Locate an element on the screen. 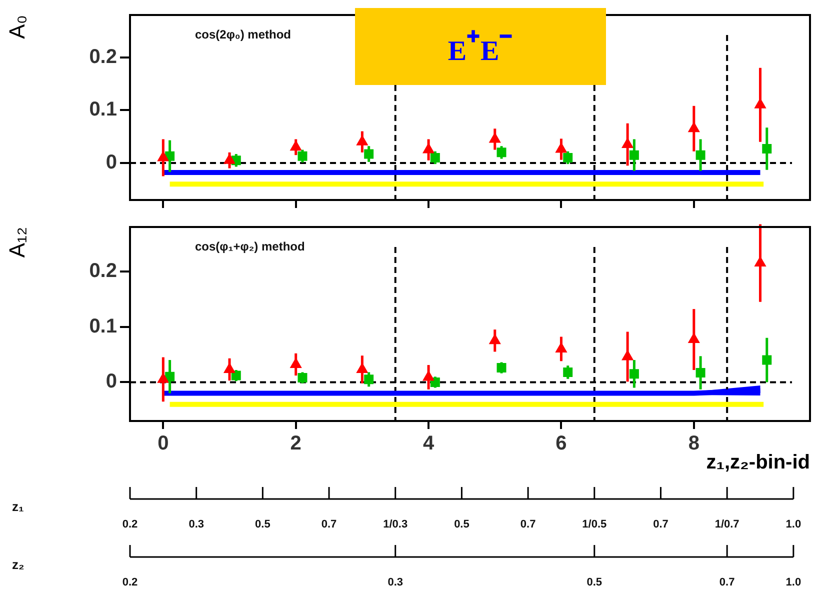 Image resolution: width=819 pixels, height=595 pixels. x-tick-label: 0 is located at coordinates (163, 443).